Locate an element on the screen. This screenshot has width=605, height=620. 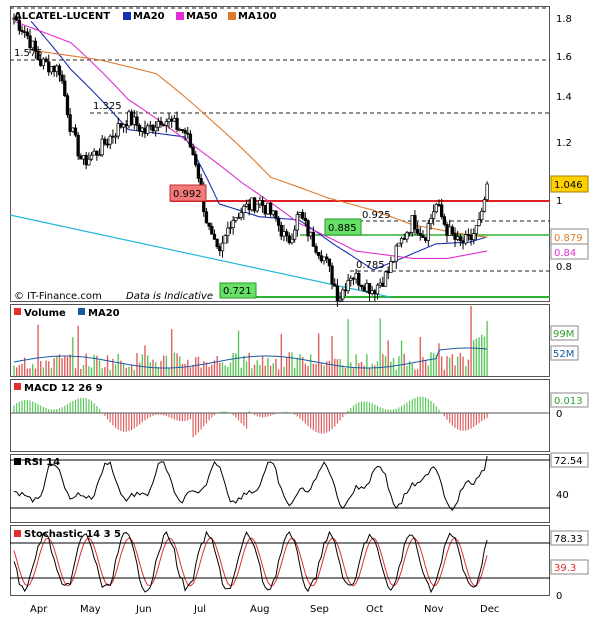
y-tick-1-6: 1.6 is located at coordinates (564, 57).